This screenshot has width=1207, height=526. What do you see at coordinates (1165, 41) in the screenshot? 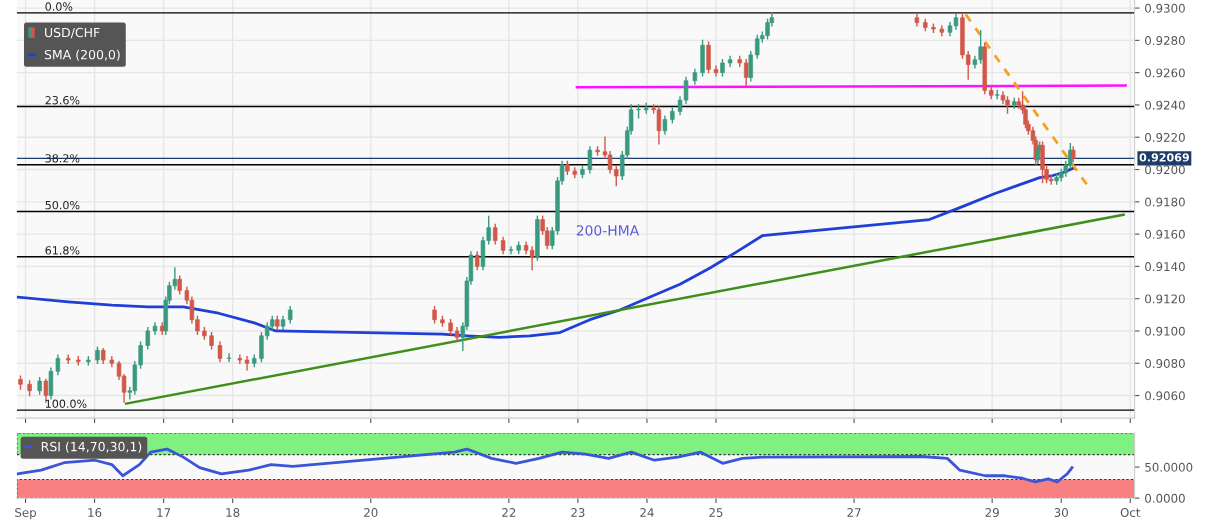
I see `y-tick-label: 0.9280` at bounding box center [1165, 41].